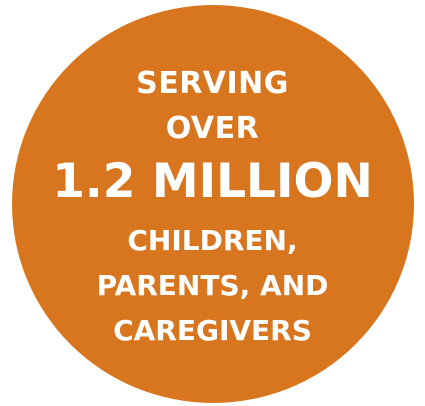 The width and height of the screenshot is (425, 406). What do you see at coordinates (212, 128) in the screenshot?
I see `badge-line-over: OVER` at bounding box center [212, 128].